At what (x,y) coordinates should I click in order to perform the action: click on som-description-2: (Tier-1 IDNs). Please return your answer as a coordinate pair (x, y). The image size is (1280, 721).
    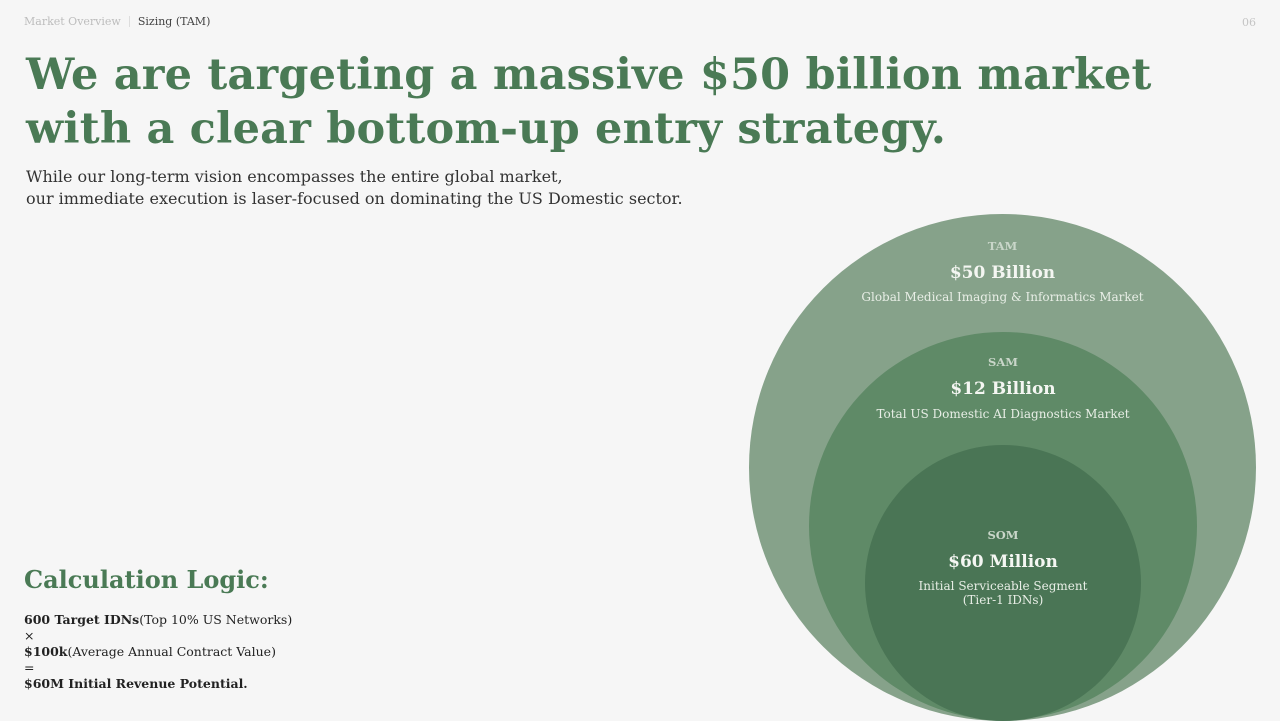
    Looking at the image, I should click on (1003, 600).